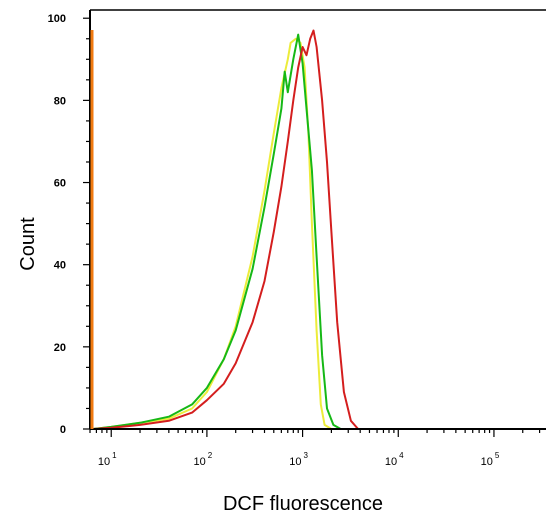 Image resolution: width=546 pixels, height=522 pixels. I want to click on y-axis-label: Count, so click(28, 244).